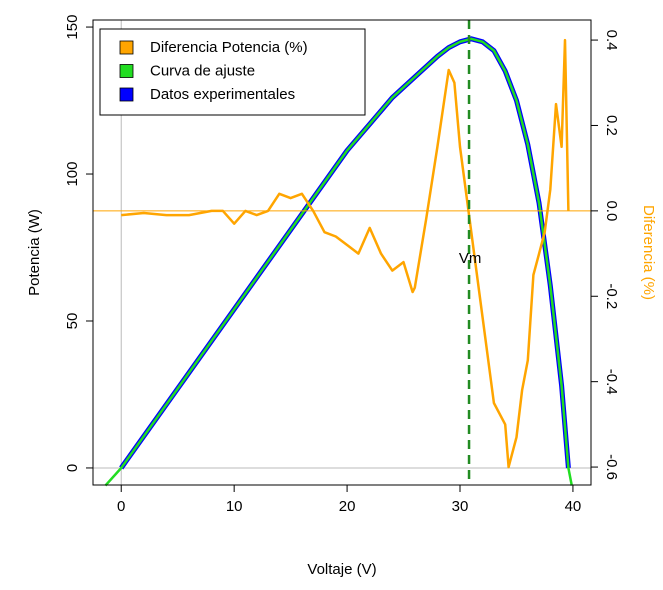 The image size is (663, 590). What do you see at coordinates (121, 506) in the screenshot?
I see `x-tick-label: 0` at bounding box center [121, 506].